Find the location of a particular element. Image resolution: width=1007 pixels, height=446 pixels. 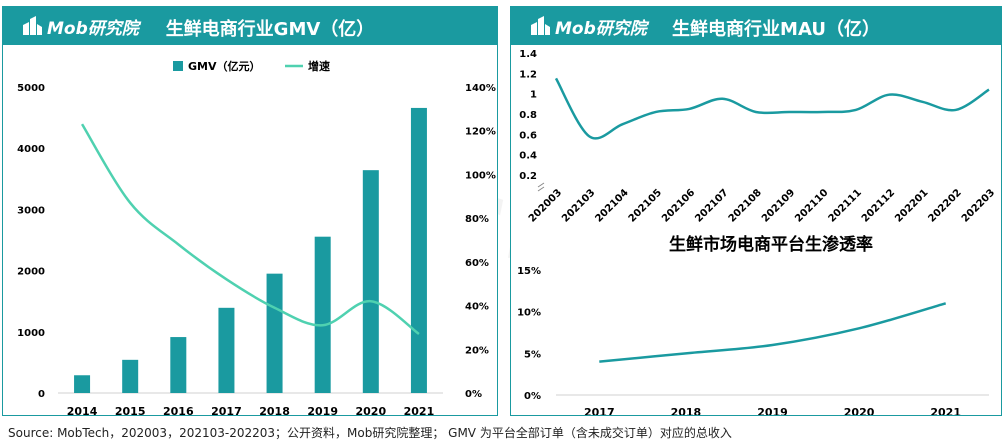

mau-x-tick-label: 202111 is located at coordinates (845, 205).